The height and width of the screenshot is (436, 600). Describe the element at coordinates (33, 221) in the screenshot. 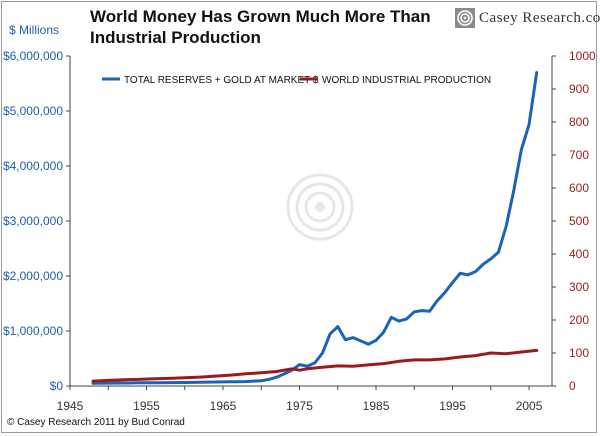

I see `left-tick-label: $3,000,000` at that location.